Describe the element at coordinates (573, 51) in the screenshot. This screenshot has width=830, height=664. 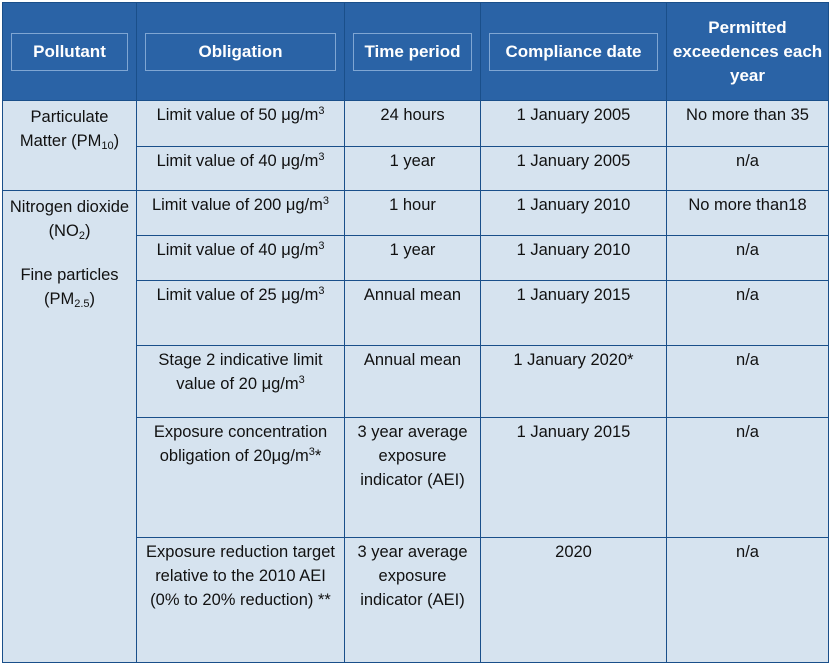
I see `header-compliance-date: Compliance date` at that location.